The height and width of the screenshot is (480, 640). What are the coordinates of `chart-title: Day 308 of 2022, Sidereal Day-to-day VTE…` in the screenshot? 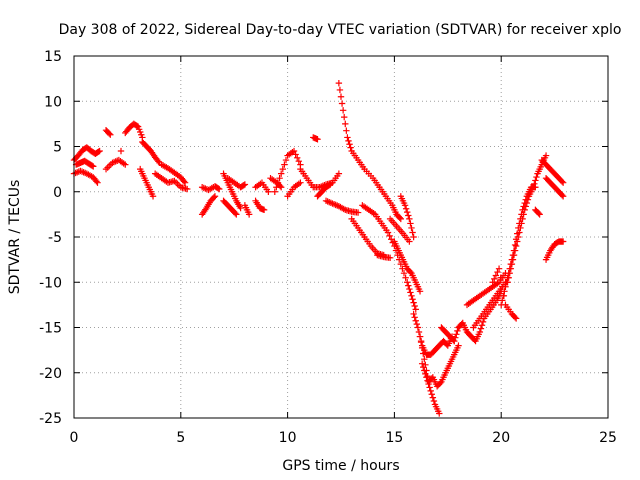 It's located at (340, 30).